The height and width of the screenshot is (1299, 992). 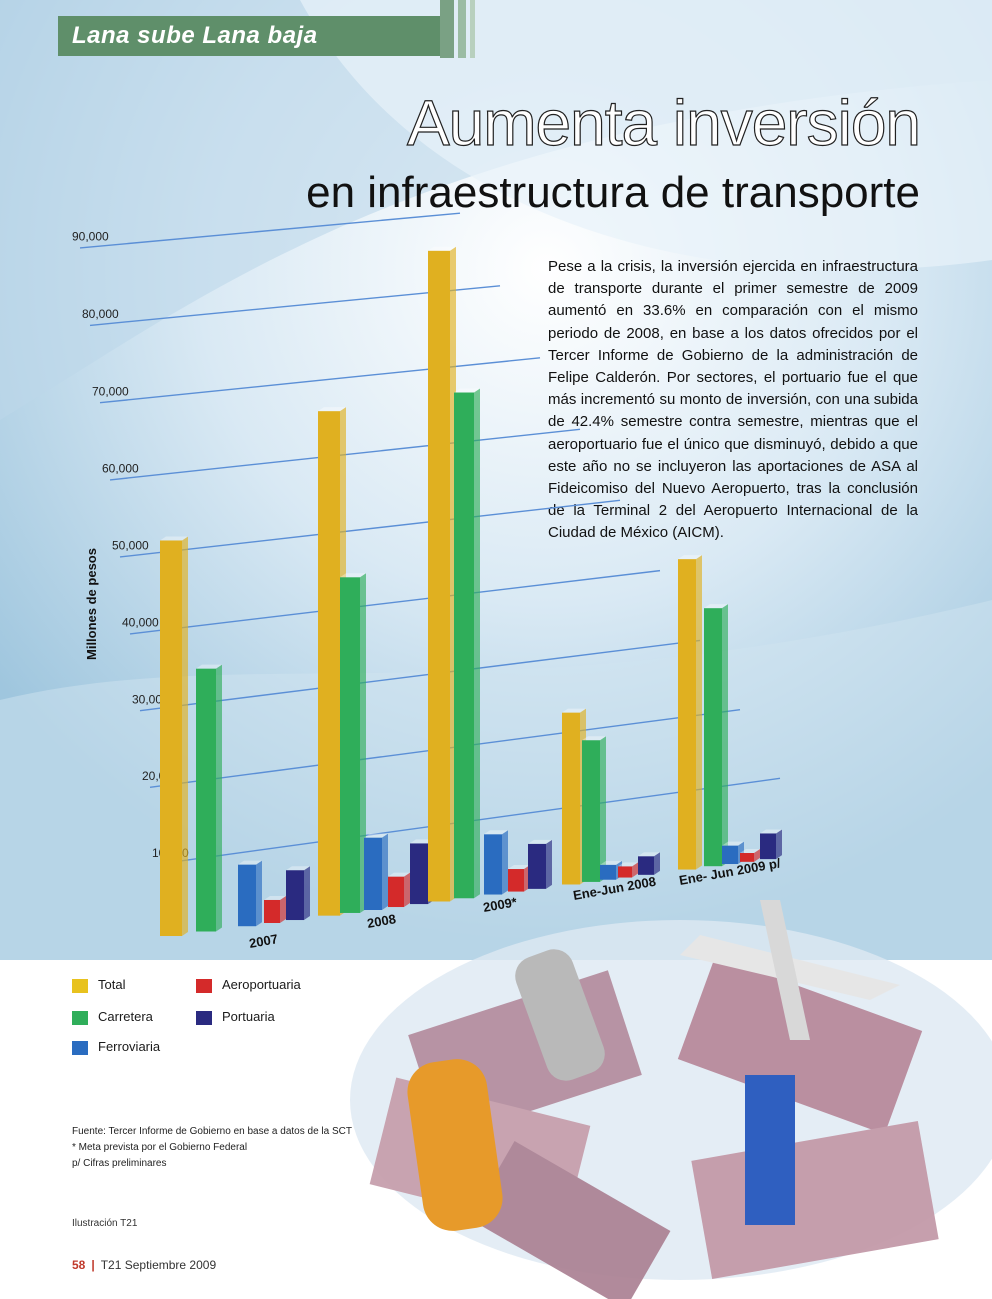 What do you see at coordinates (150, 700) in the screenshot?
I see `y-tick-label: 30,000` at bounding box center [150, 700].